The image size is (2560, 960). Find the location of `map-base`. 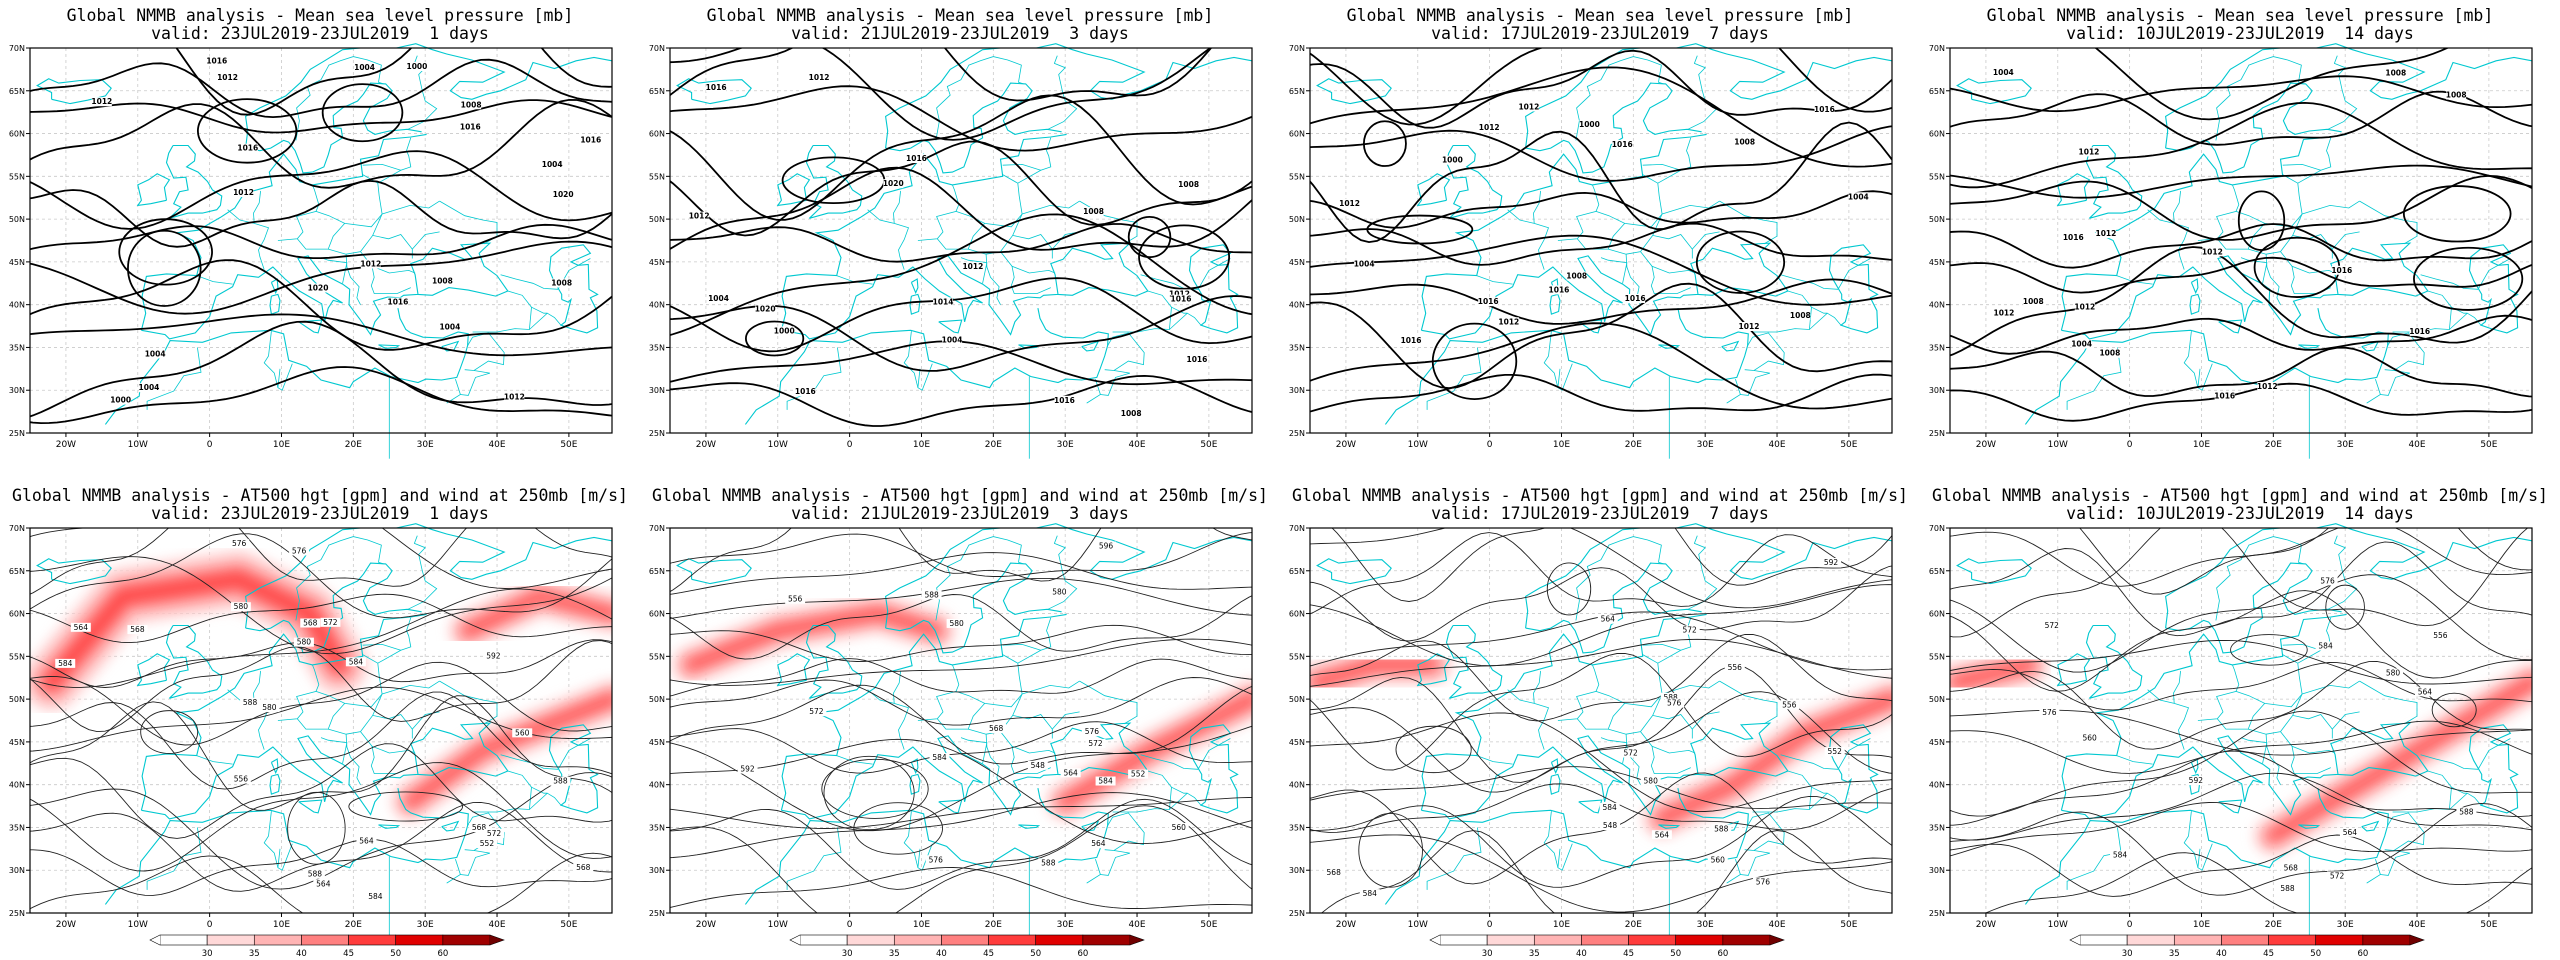

map-base is located at coordinates (961, 720).